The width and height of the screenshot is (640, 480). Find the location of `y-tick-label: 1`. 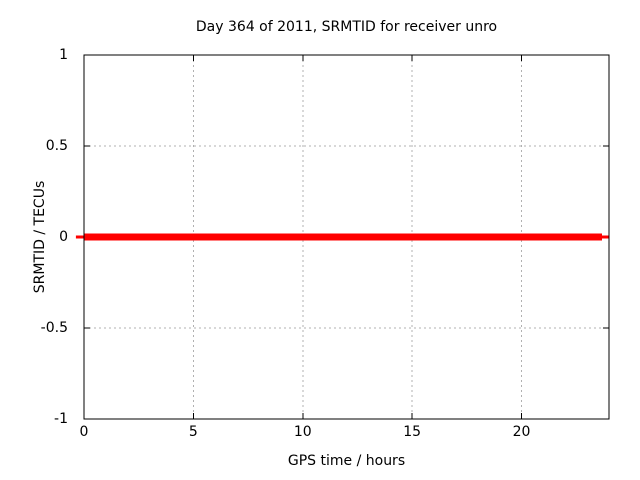

y-tick-label: 1 is located at coordinates (63, 55).